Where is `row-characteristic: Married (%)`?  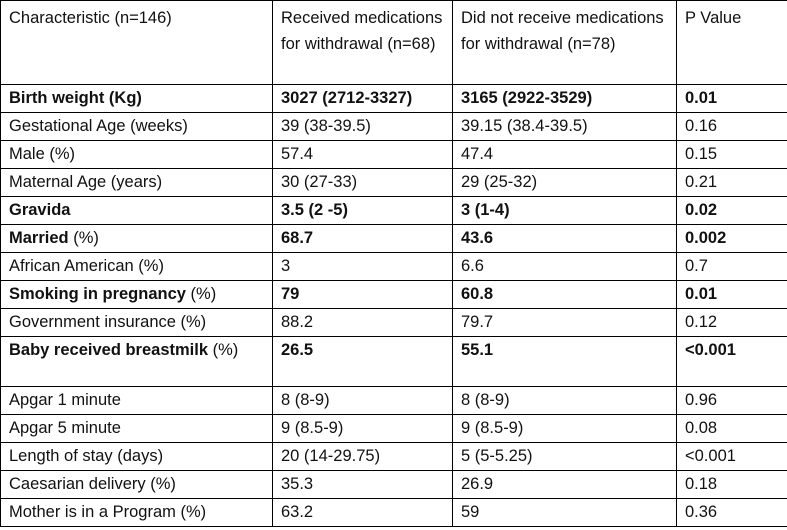 row-characteristic: Married (%) is located at coordinates (136, 238).